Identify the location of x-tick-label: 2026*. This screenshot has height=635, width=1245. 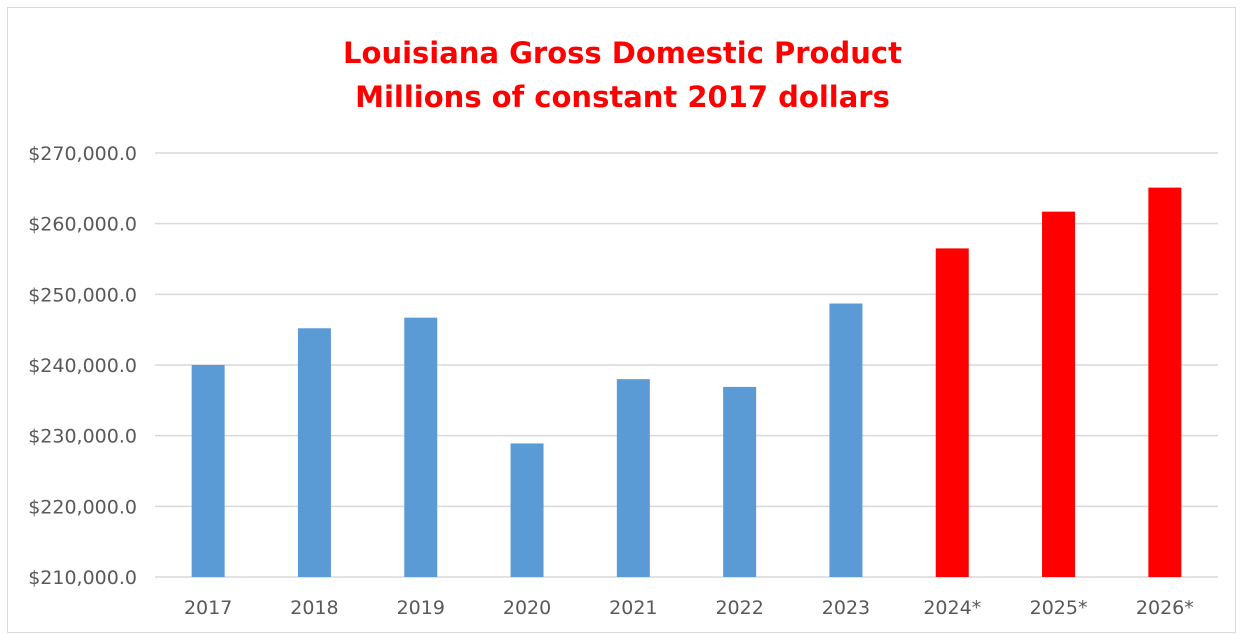
(1165, 608).